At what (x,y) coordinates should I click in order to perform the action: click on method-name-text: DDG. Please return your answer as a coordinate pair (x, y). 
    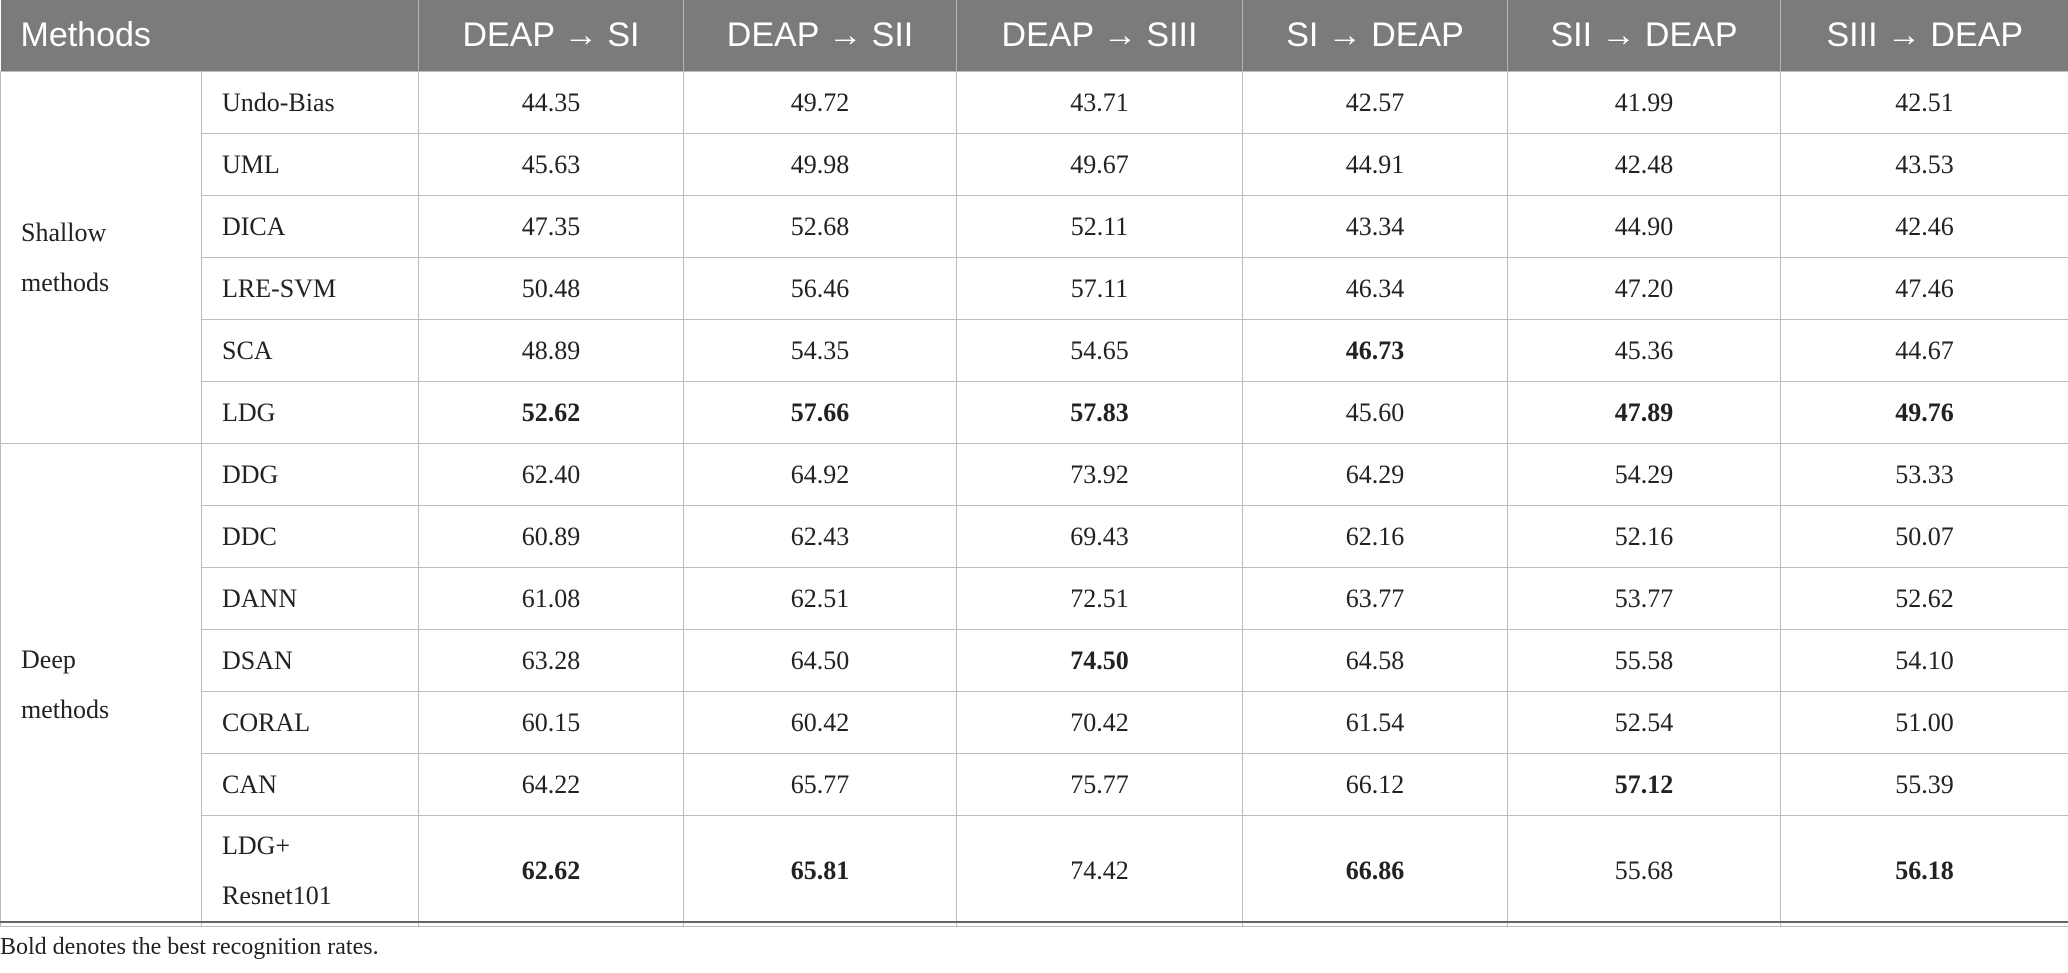
    Looking at the image, I should click on (250, 474).